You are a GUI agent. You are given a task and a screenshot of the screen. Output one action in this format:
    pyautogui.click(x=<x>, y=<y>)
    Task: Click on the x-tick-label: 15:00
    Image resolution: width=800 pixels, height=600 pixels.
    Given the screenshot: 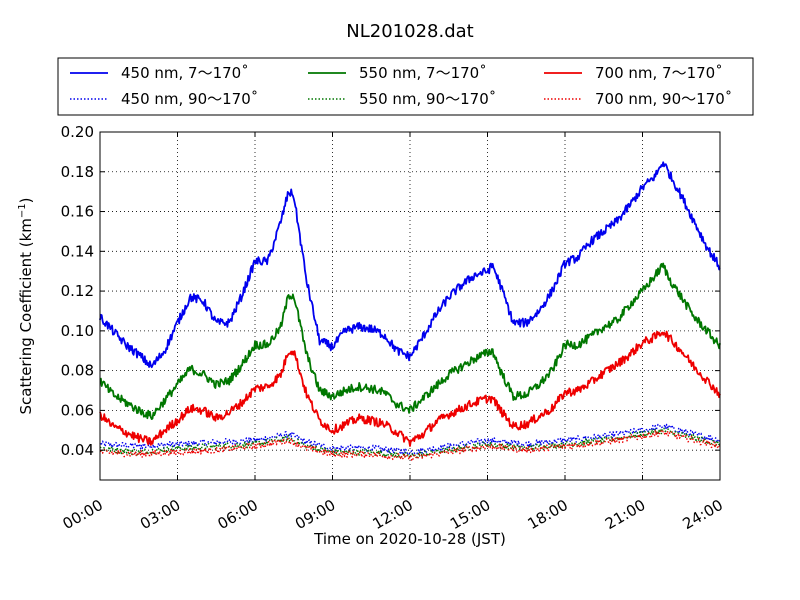 What is the action you would take?
    pyautogui.click(x=470, y=514)
    